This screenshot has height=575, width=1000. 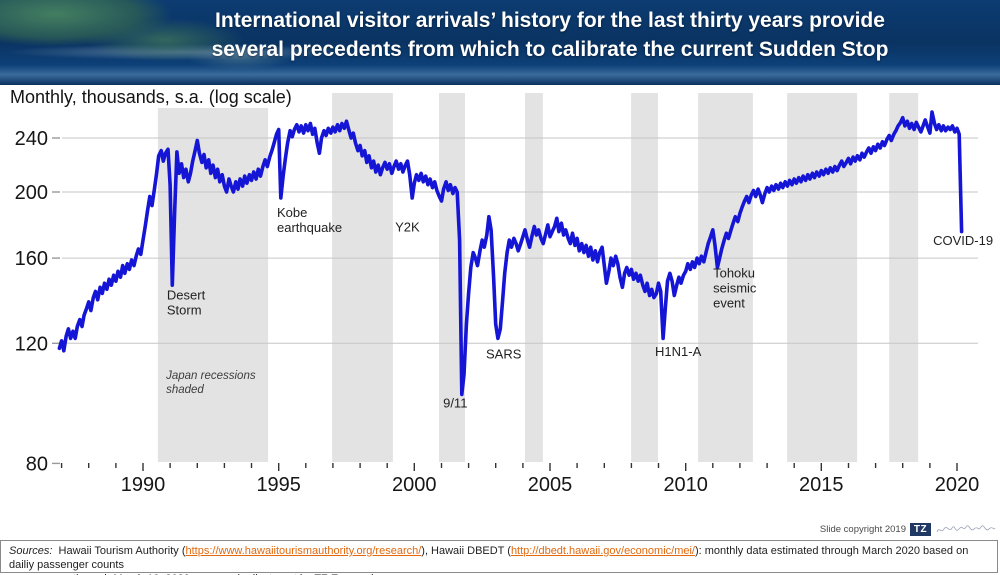 What do you see at coordinates (210, 383) in the screenshot?
I see `annotation-japan-recessions-note: Japan recessions shaded` at bounding box center [210, 383].